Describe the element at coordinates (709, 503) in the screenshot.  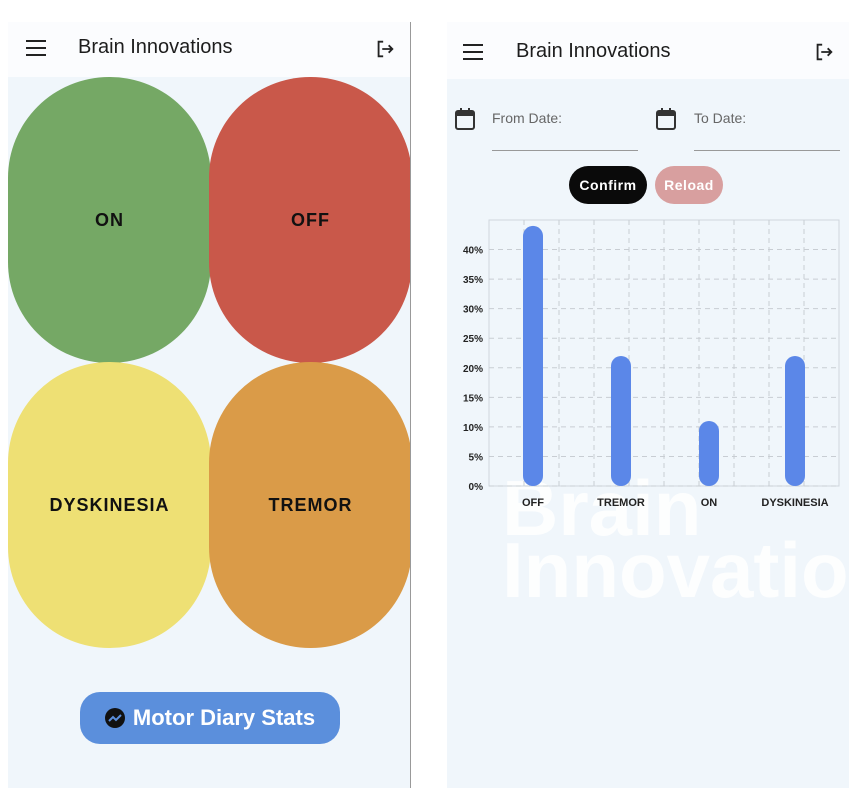
I see `x-tick-label: ON` at that location.